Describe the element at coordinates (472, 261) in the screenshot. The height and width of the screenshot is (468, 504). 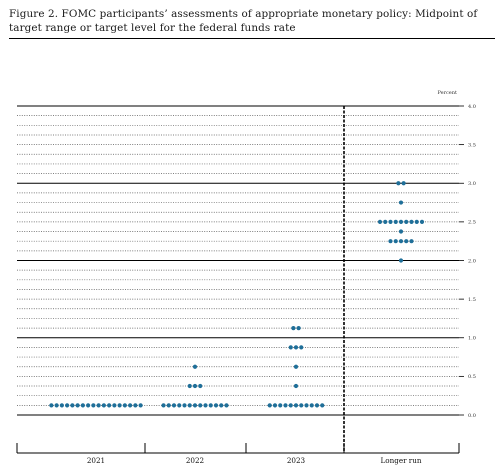
I see `y-tick-label: 2.0` at that location.